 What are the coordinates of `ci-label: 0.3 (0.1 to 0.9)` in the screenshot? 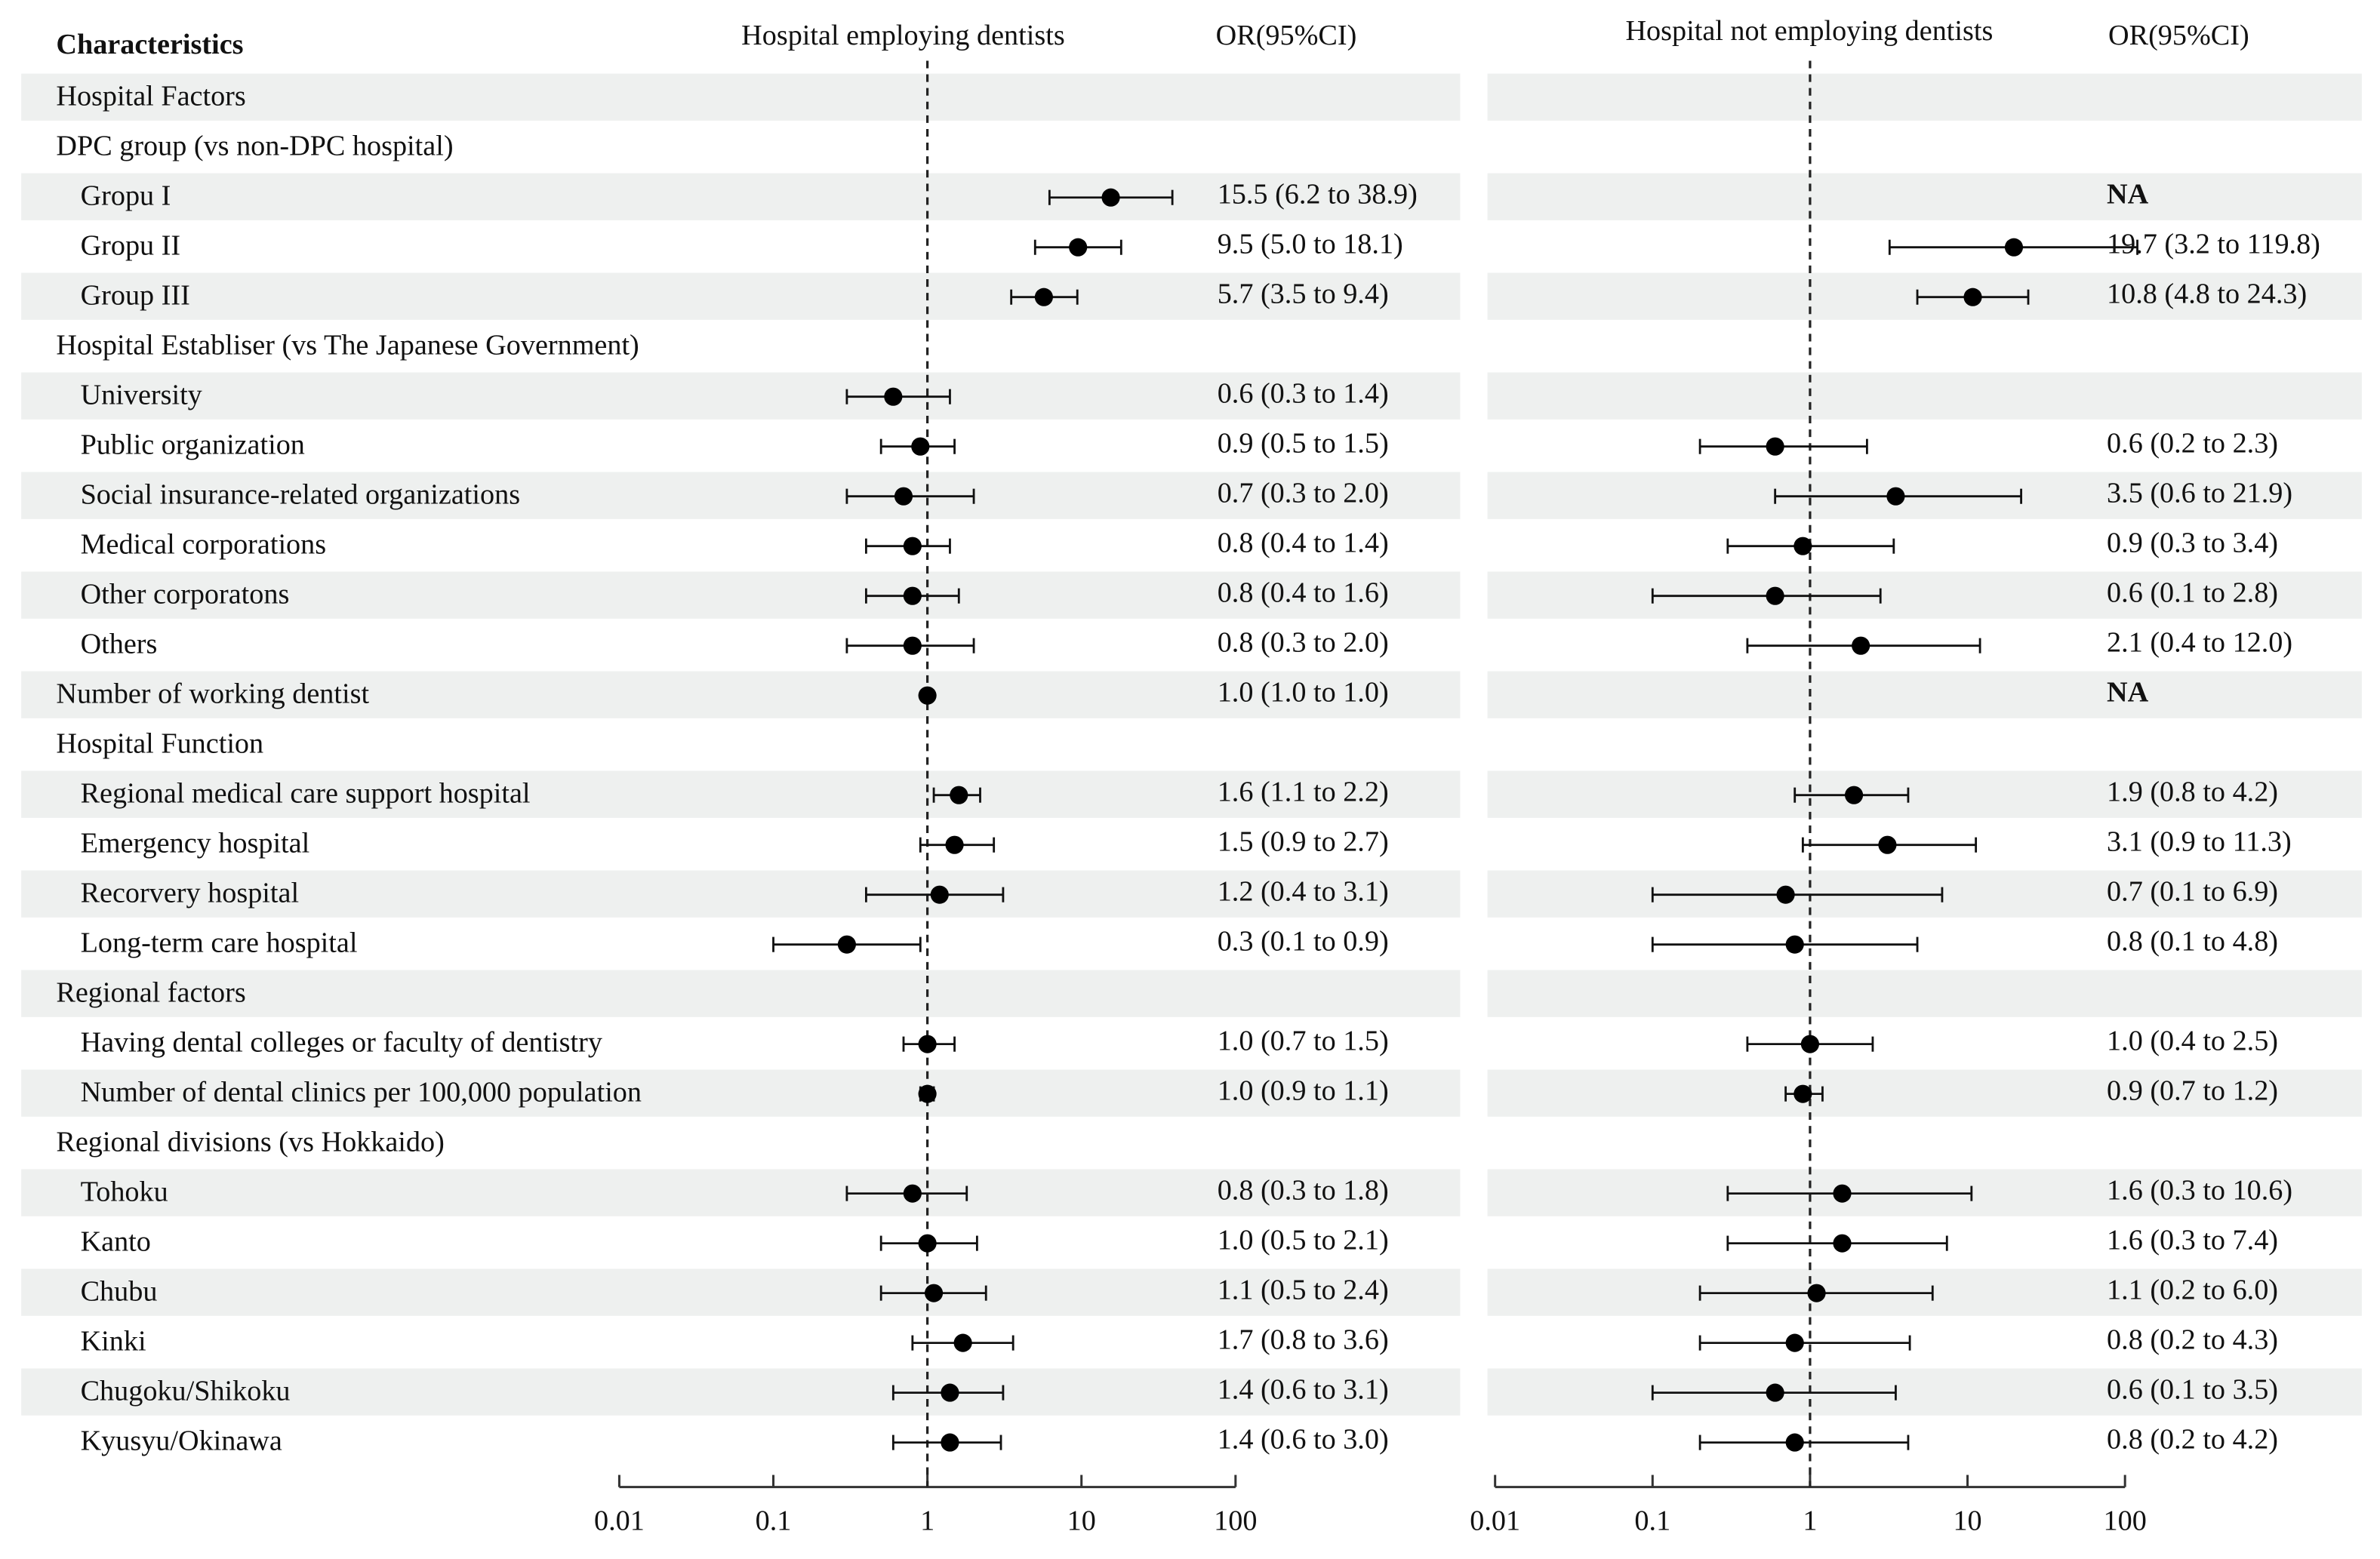 It's located at (1303, 941).